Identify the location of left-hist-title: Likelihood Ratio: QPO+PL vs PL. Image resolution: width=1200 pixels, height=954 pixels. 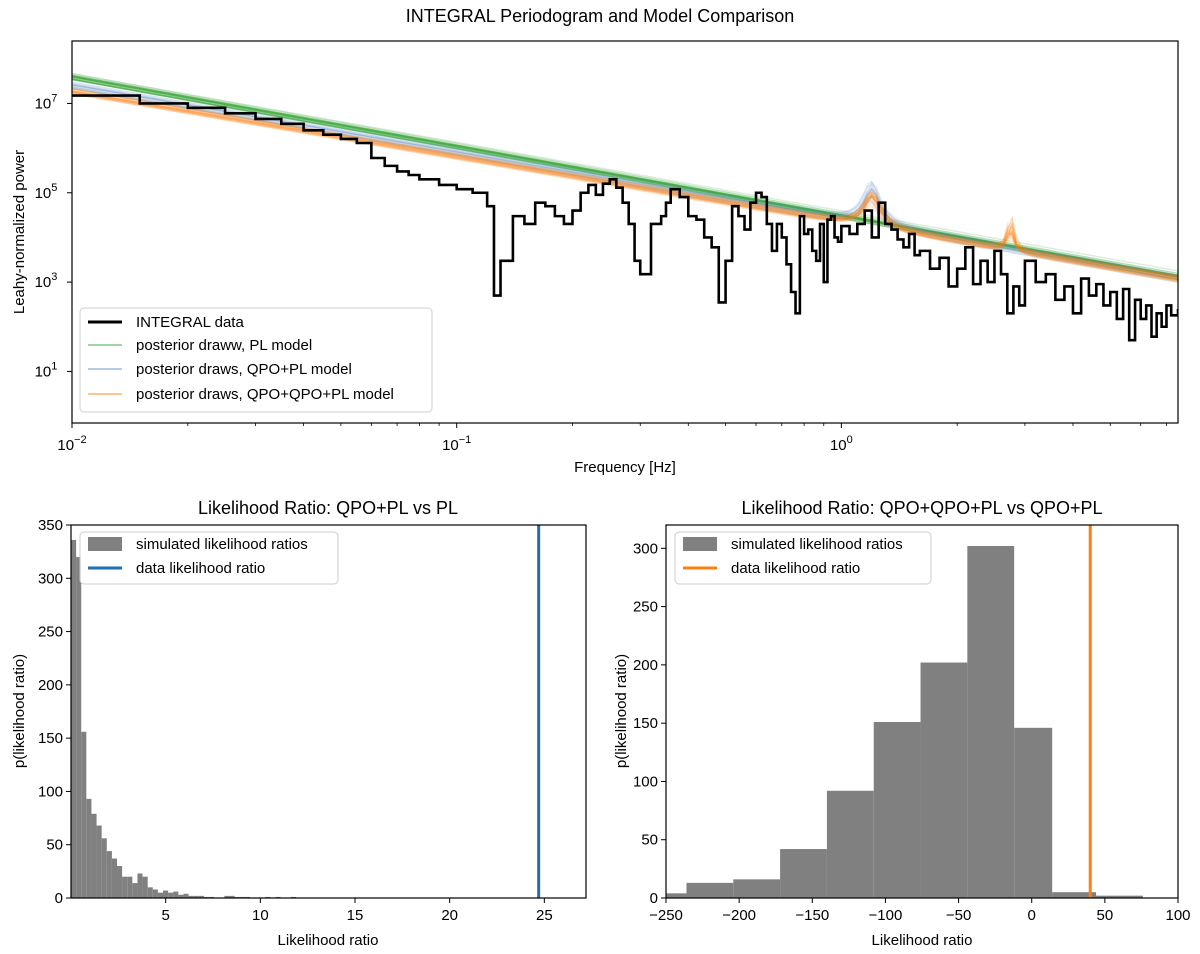
(328, 508).